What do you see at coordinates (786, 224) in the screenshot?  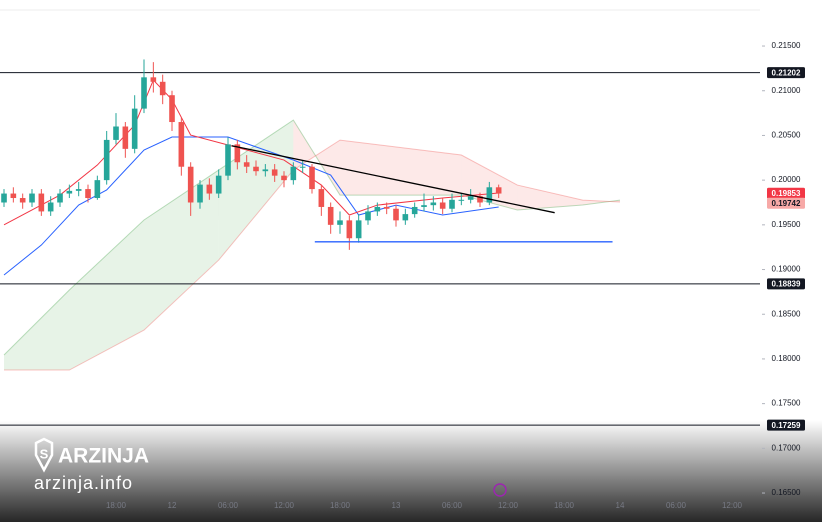 I see `y-tick-label: 0.19500` at bounding box center [786, 224].